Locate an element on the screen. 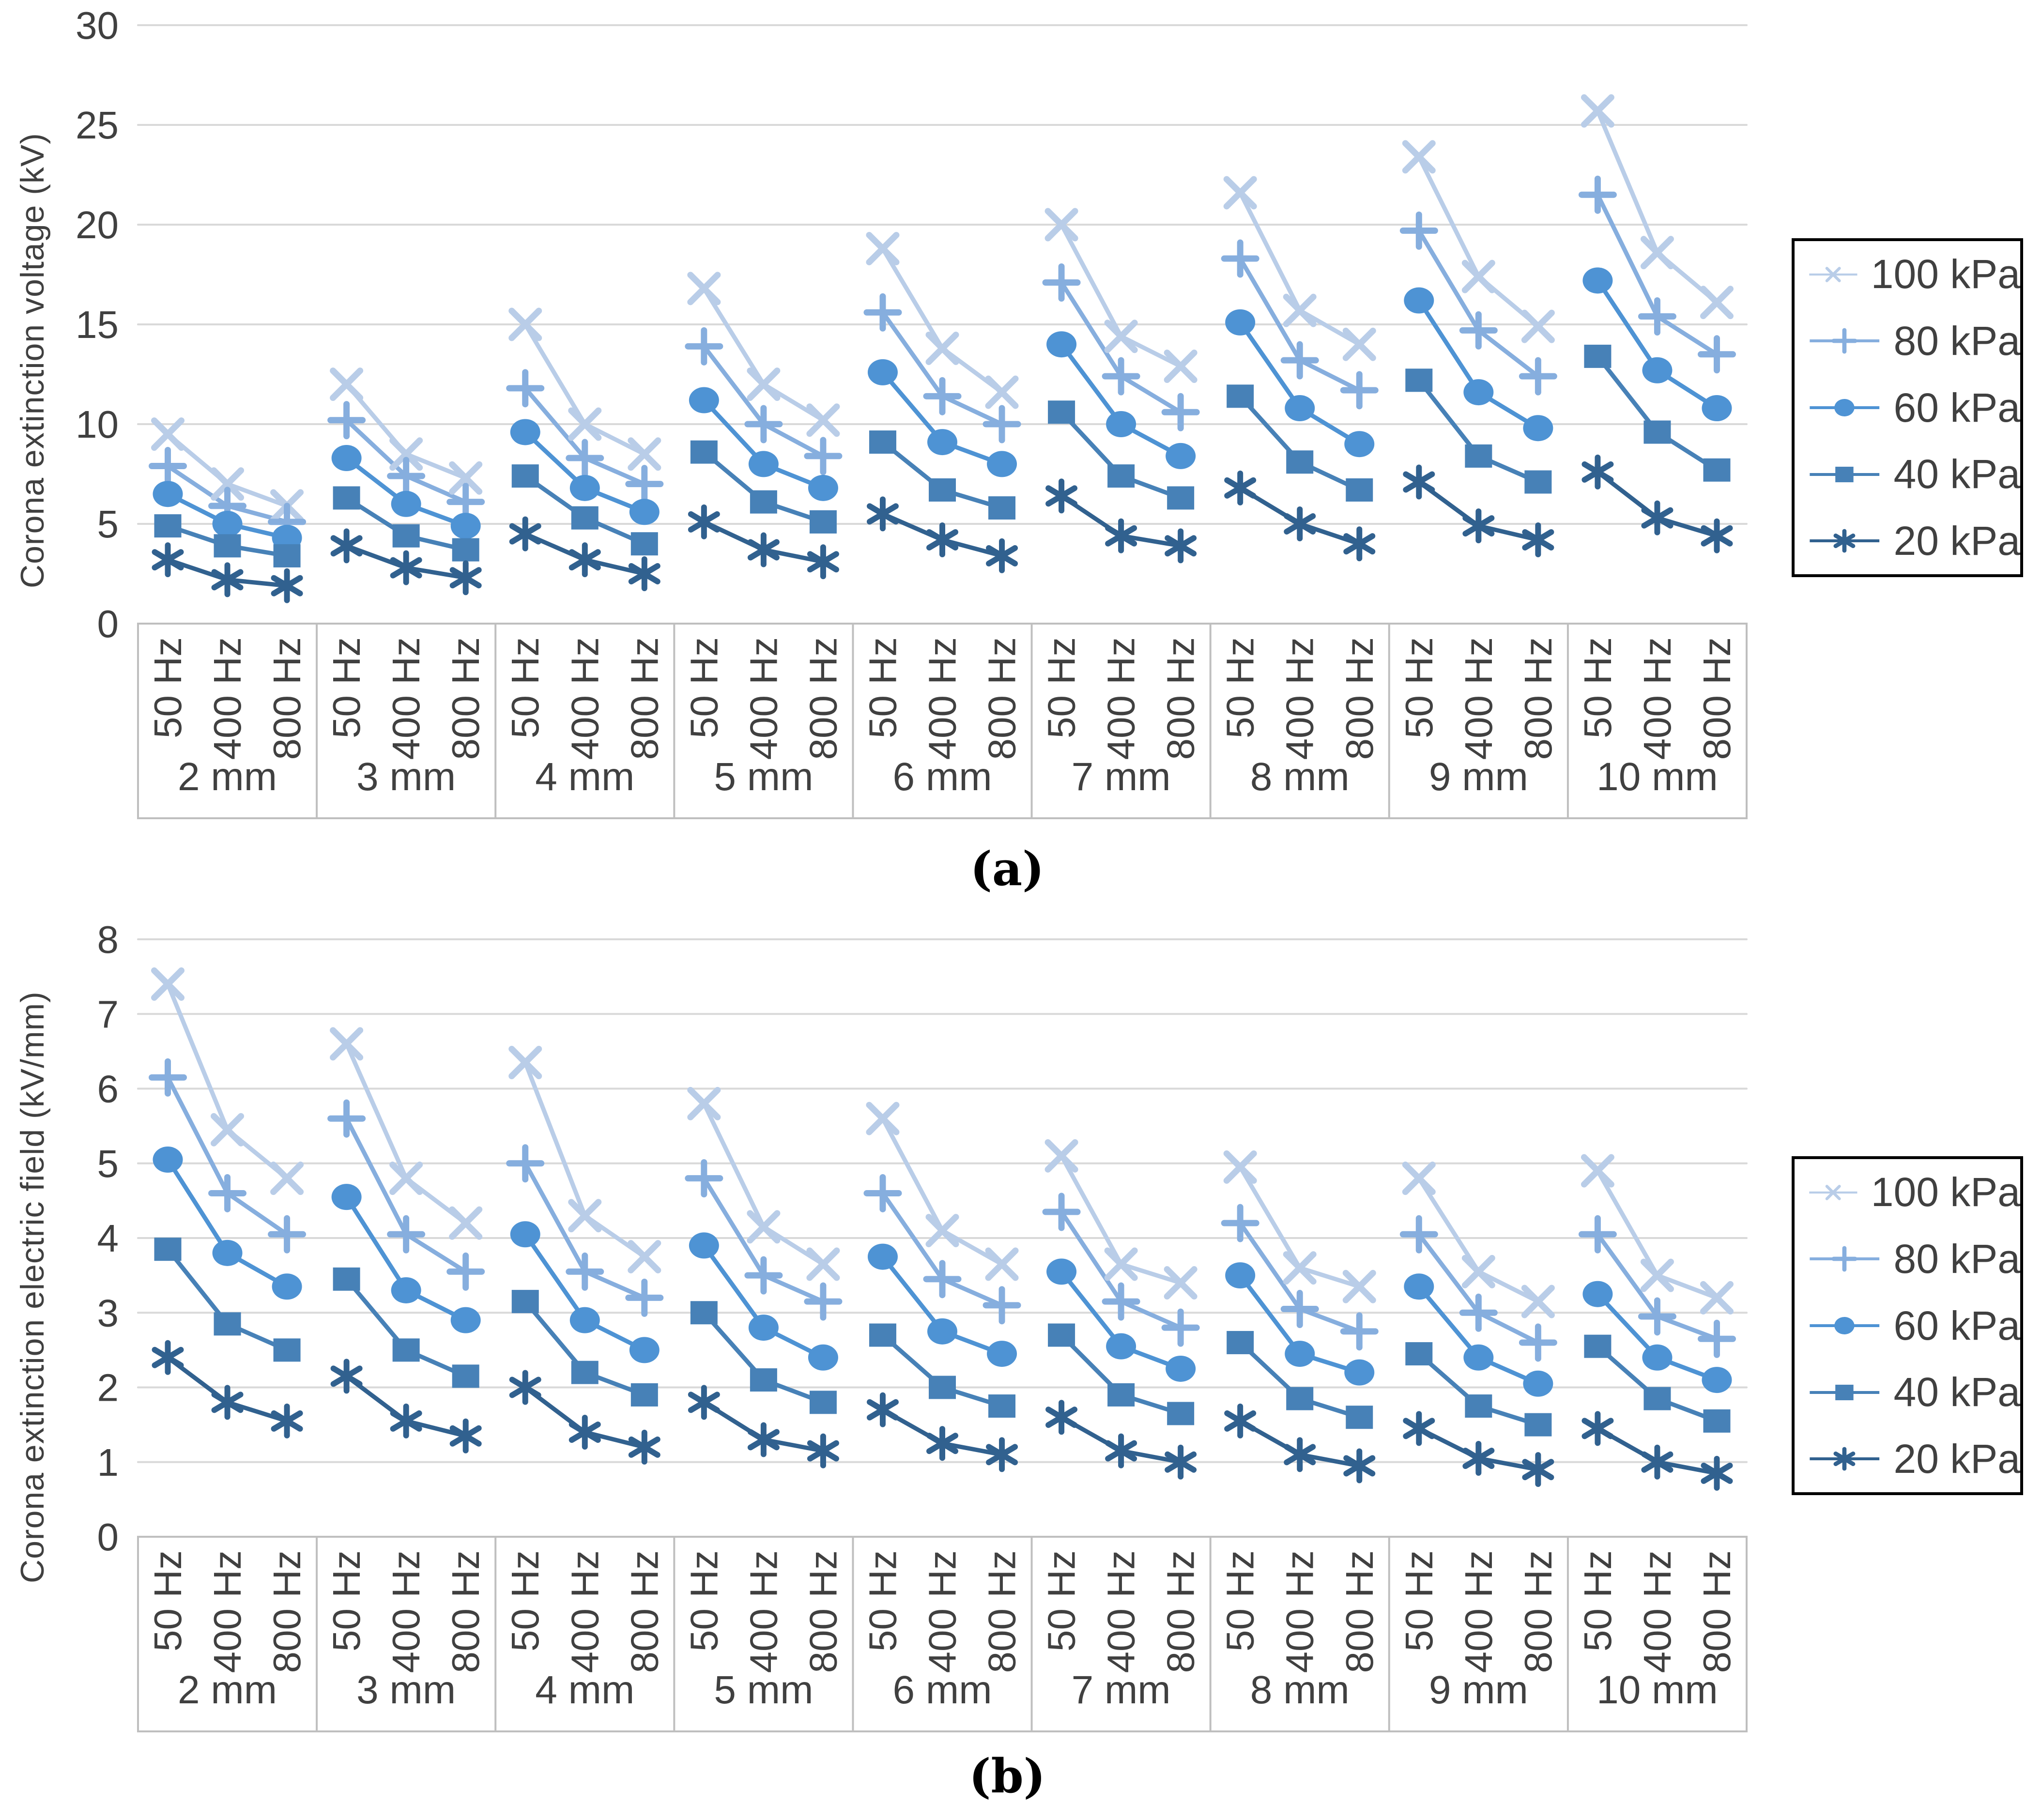 This screenshot has height=1820, width=2042. y-tick-label: 25 is located at coordinates (98, 125).